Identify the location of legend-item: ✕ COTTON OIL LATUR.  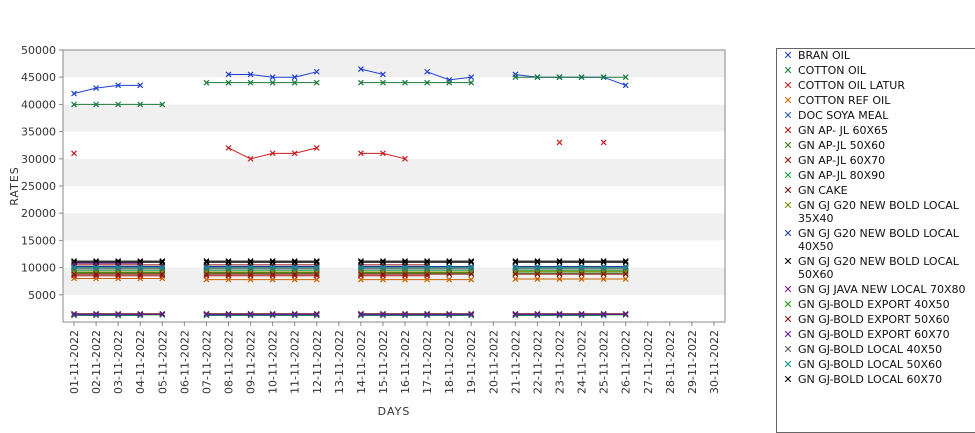
(876, 85).